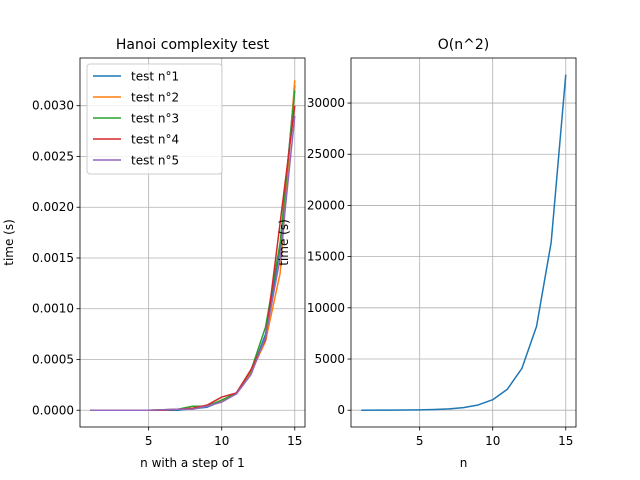 The width and height of the screenshot is (640, 480). What do you see at coordinates (329, 359) in the screenshot?
I see `right-y-tick-label: 5000` at bounding box center [329, 359].